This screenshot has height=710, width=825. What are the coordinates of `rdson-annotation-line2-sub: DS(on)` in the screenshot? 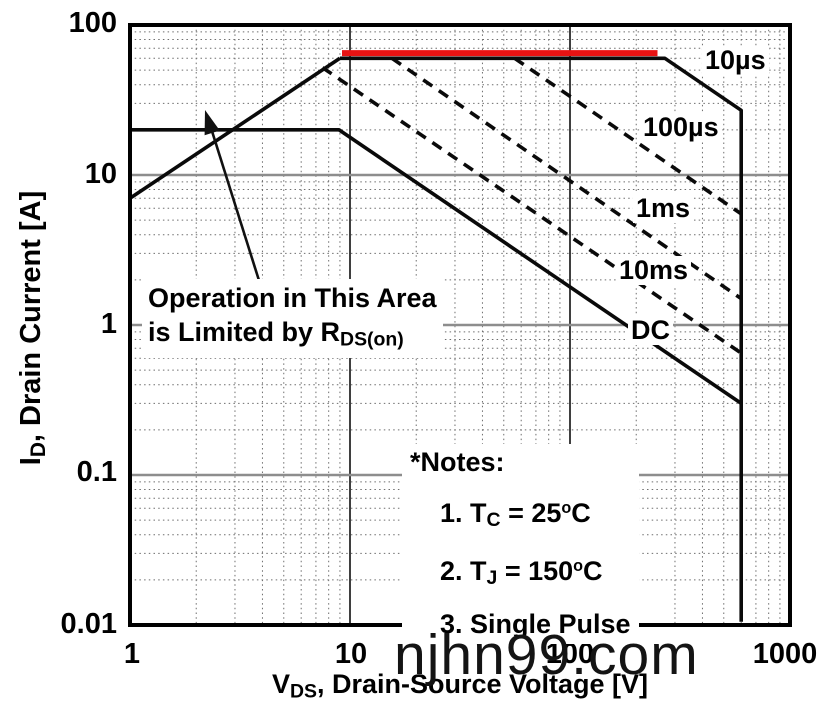 It's located at (372, 339).